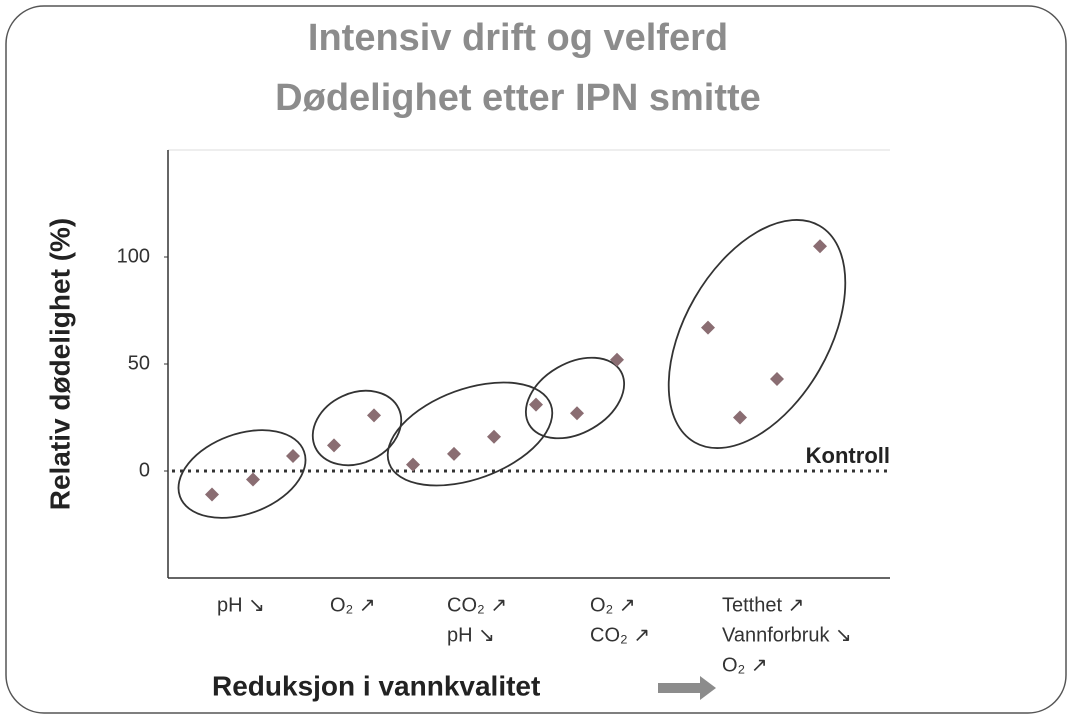 Image resolution: width=1072 pixels, height=719 pixels. What do you see at coordinates (59, 364) in the screenshot?
I see `y-axis-label: Relativ dødelighet (%)` at bounding box center [59, 364].